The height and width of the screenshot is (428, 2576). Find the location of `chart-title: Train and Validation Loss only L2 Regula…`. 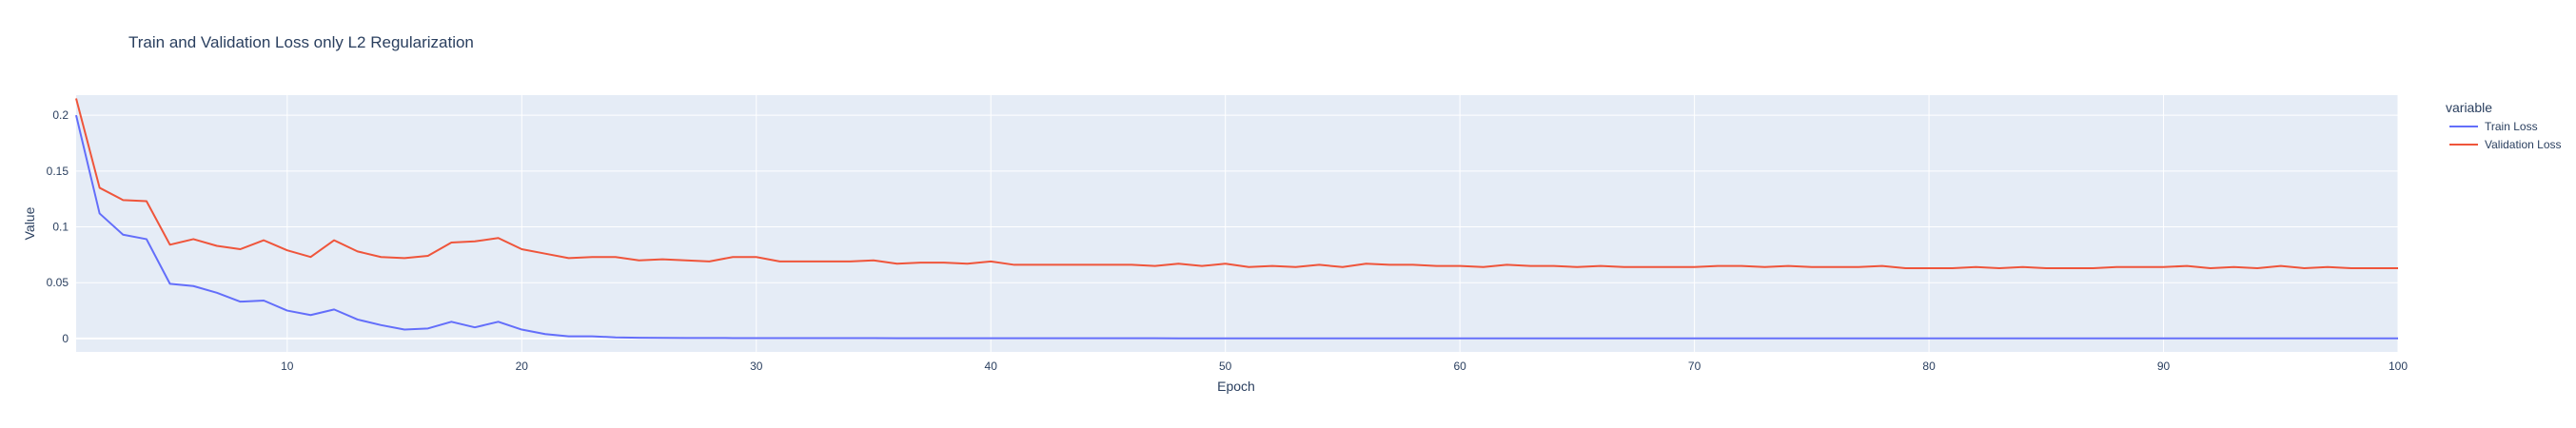

chart-title: Train and Validation Loss only L2 Regula… is located at coordinates (301, 42).